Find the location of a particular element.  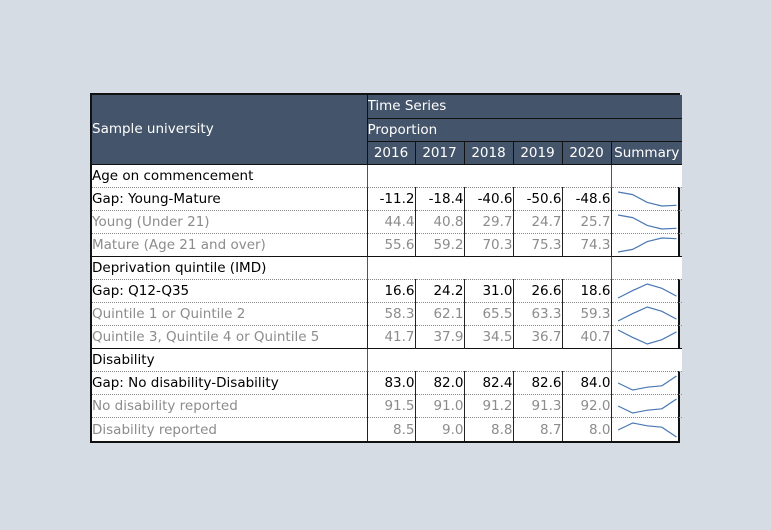

row-label: Gap: No disability-Disability is located at coordinates (229, 383).